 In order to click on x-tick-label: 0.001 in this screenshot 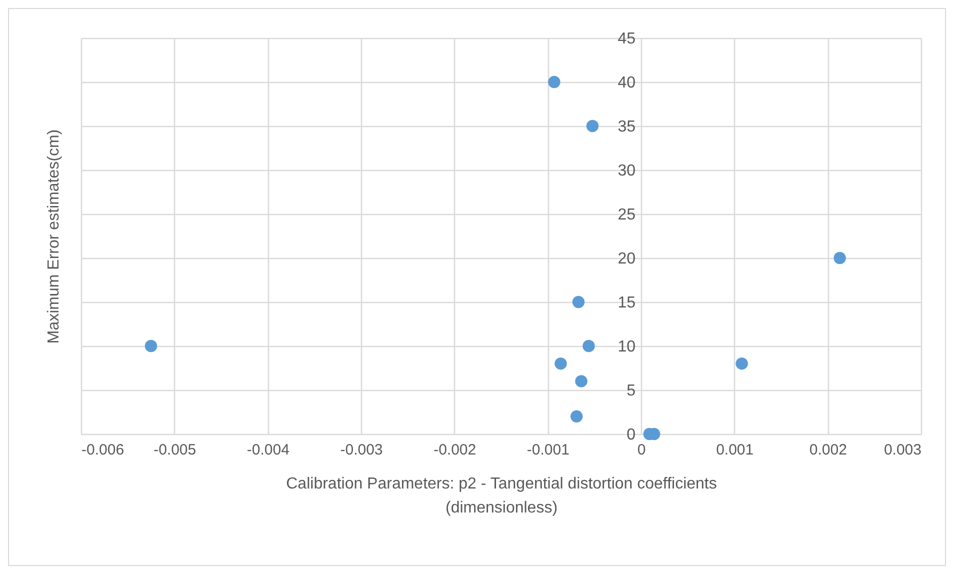, I will do `click(735, 450)`.